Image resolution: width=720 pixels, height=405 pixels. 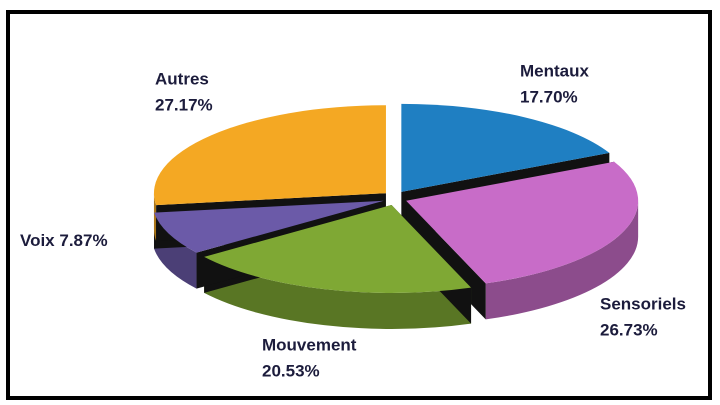 What do you see at coordinates (184, 104) in the screenshot?
I see `value-label: 27.17%` at bounding box center [184, 104].